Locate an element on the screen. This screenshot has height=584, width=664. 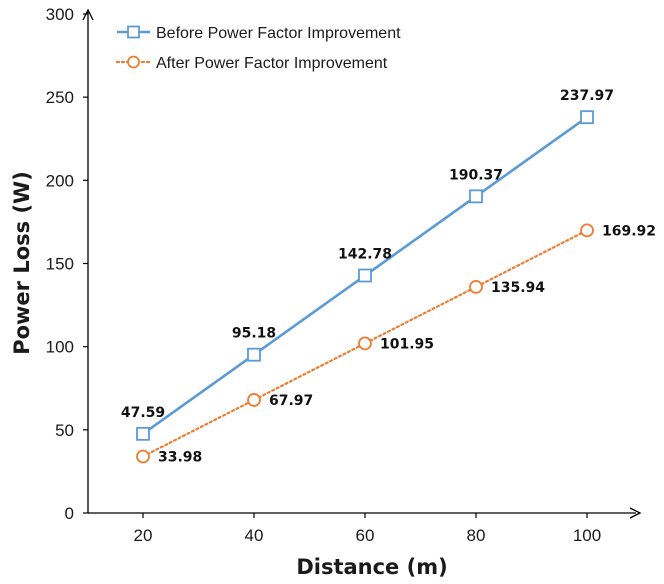
x-axis-ticks: 20 40 60 80 100 is located at coordinates (367, 529).